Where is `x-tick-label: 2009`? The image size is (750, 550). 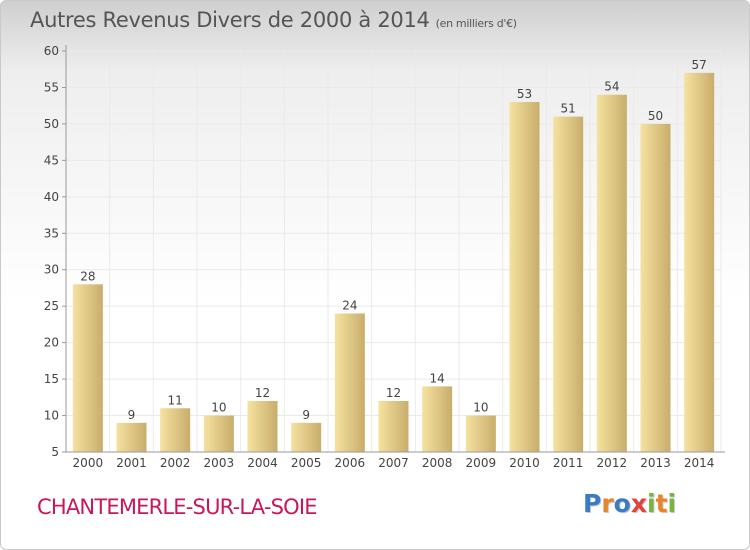 x-tick-label: 2009 is located at coordinates (481, 463).